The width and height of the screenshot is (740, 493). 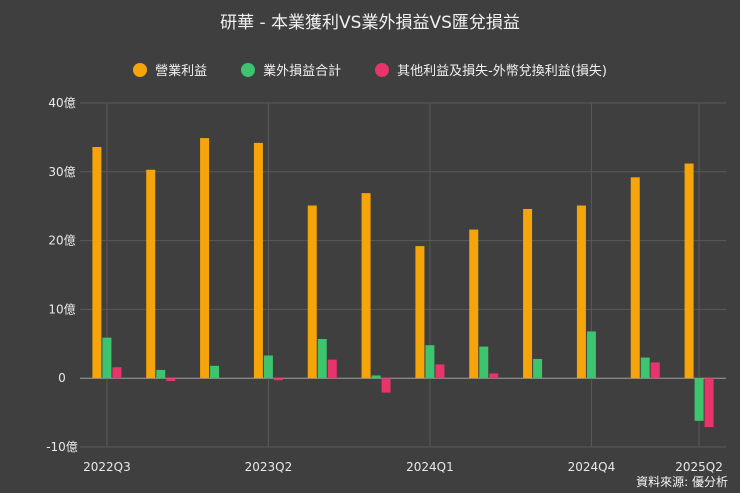 What do you see at coordinates (682, 482) in the screenshot?
I see `source-note: 資料來源: 優分析` at bounding box center [682, 482].